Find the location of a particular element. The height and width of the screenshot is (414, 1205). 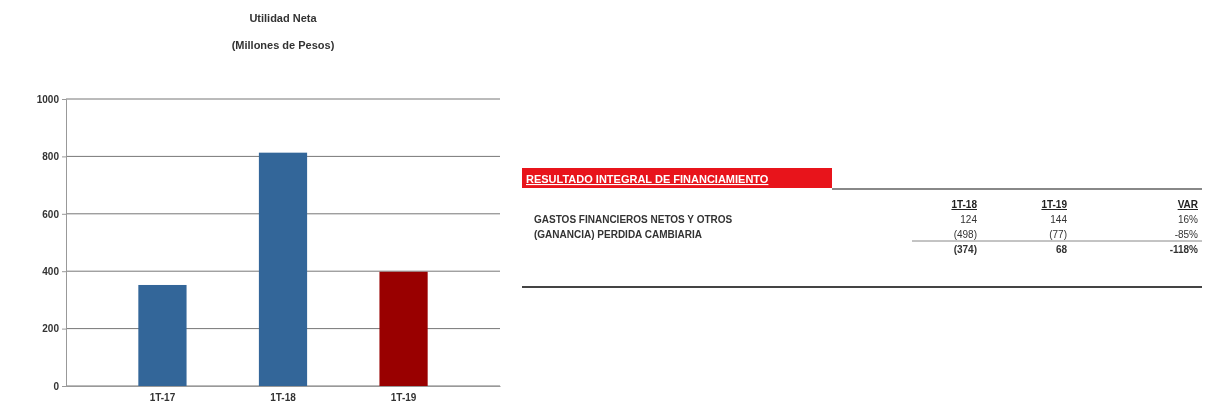

text: VAR is located at coordinates (1188, 204).